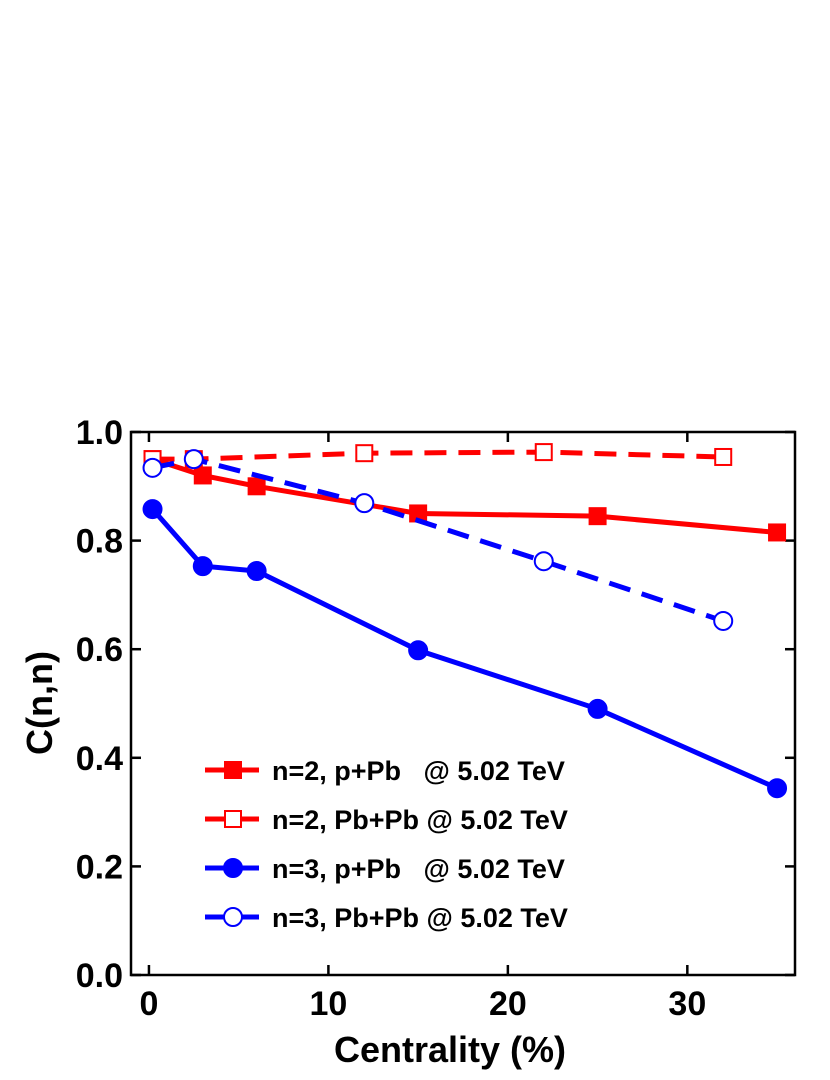 The height and width of the screenshot is (1080, 830). I want to click on y-tick-label: 0.6, so click(99, 650).